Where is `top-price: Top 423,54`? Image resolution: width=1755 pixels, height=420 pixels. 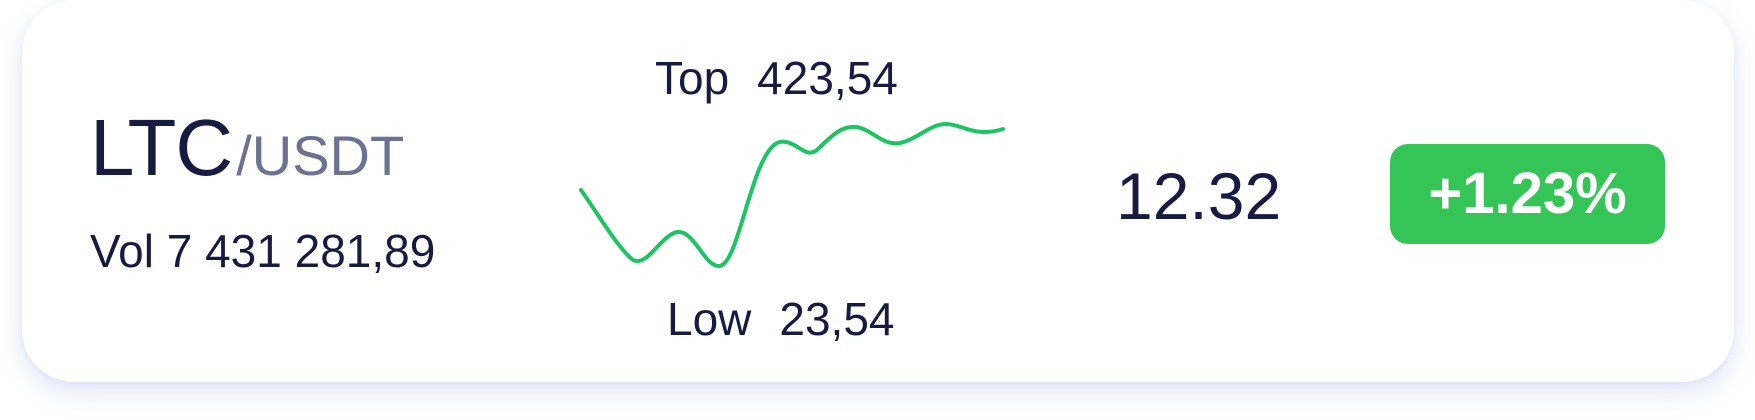
top-price: Top 423,54 is located at coordinates (776, 78).